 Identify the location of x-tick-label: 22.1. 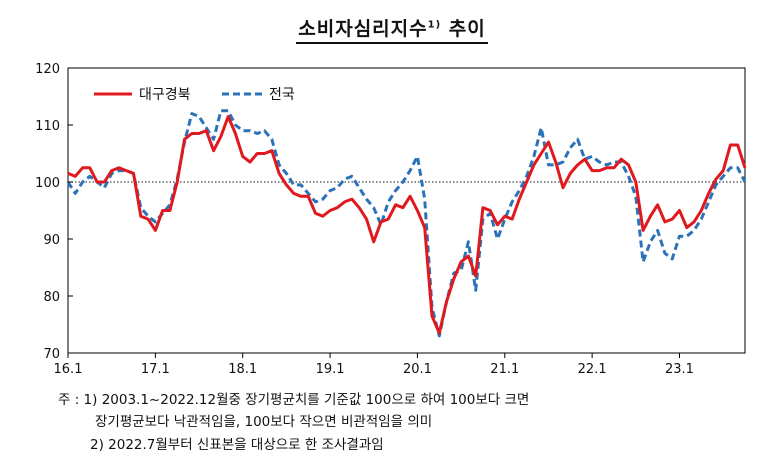
(592, 369).